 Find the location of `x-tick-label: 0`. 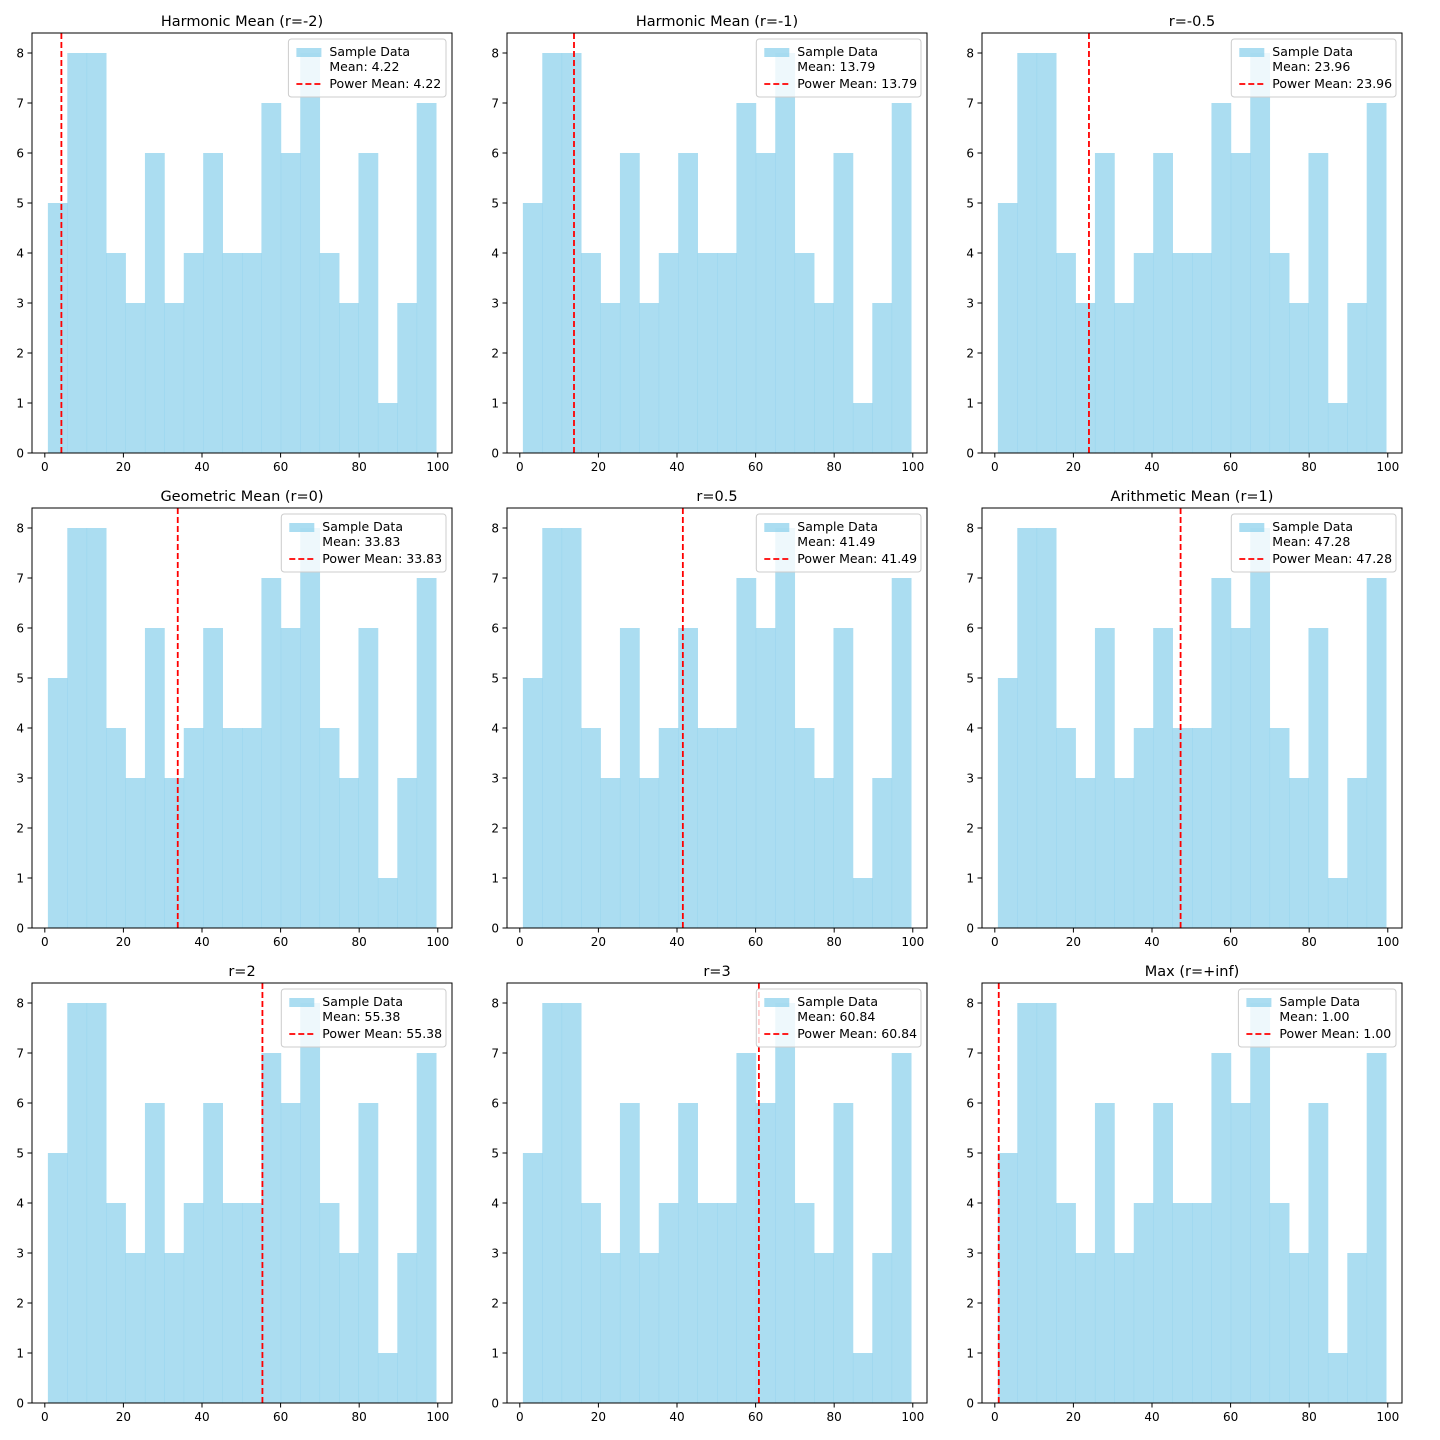

x-tick-label: 0 is located at coordinates (520, 467).